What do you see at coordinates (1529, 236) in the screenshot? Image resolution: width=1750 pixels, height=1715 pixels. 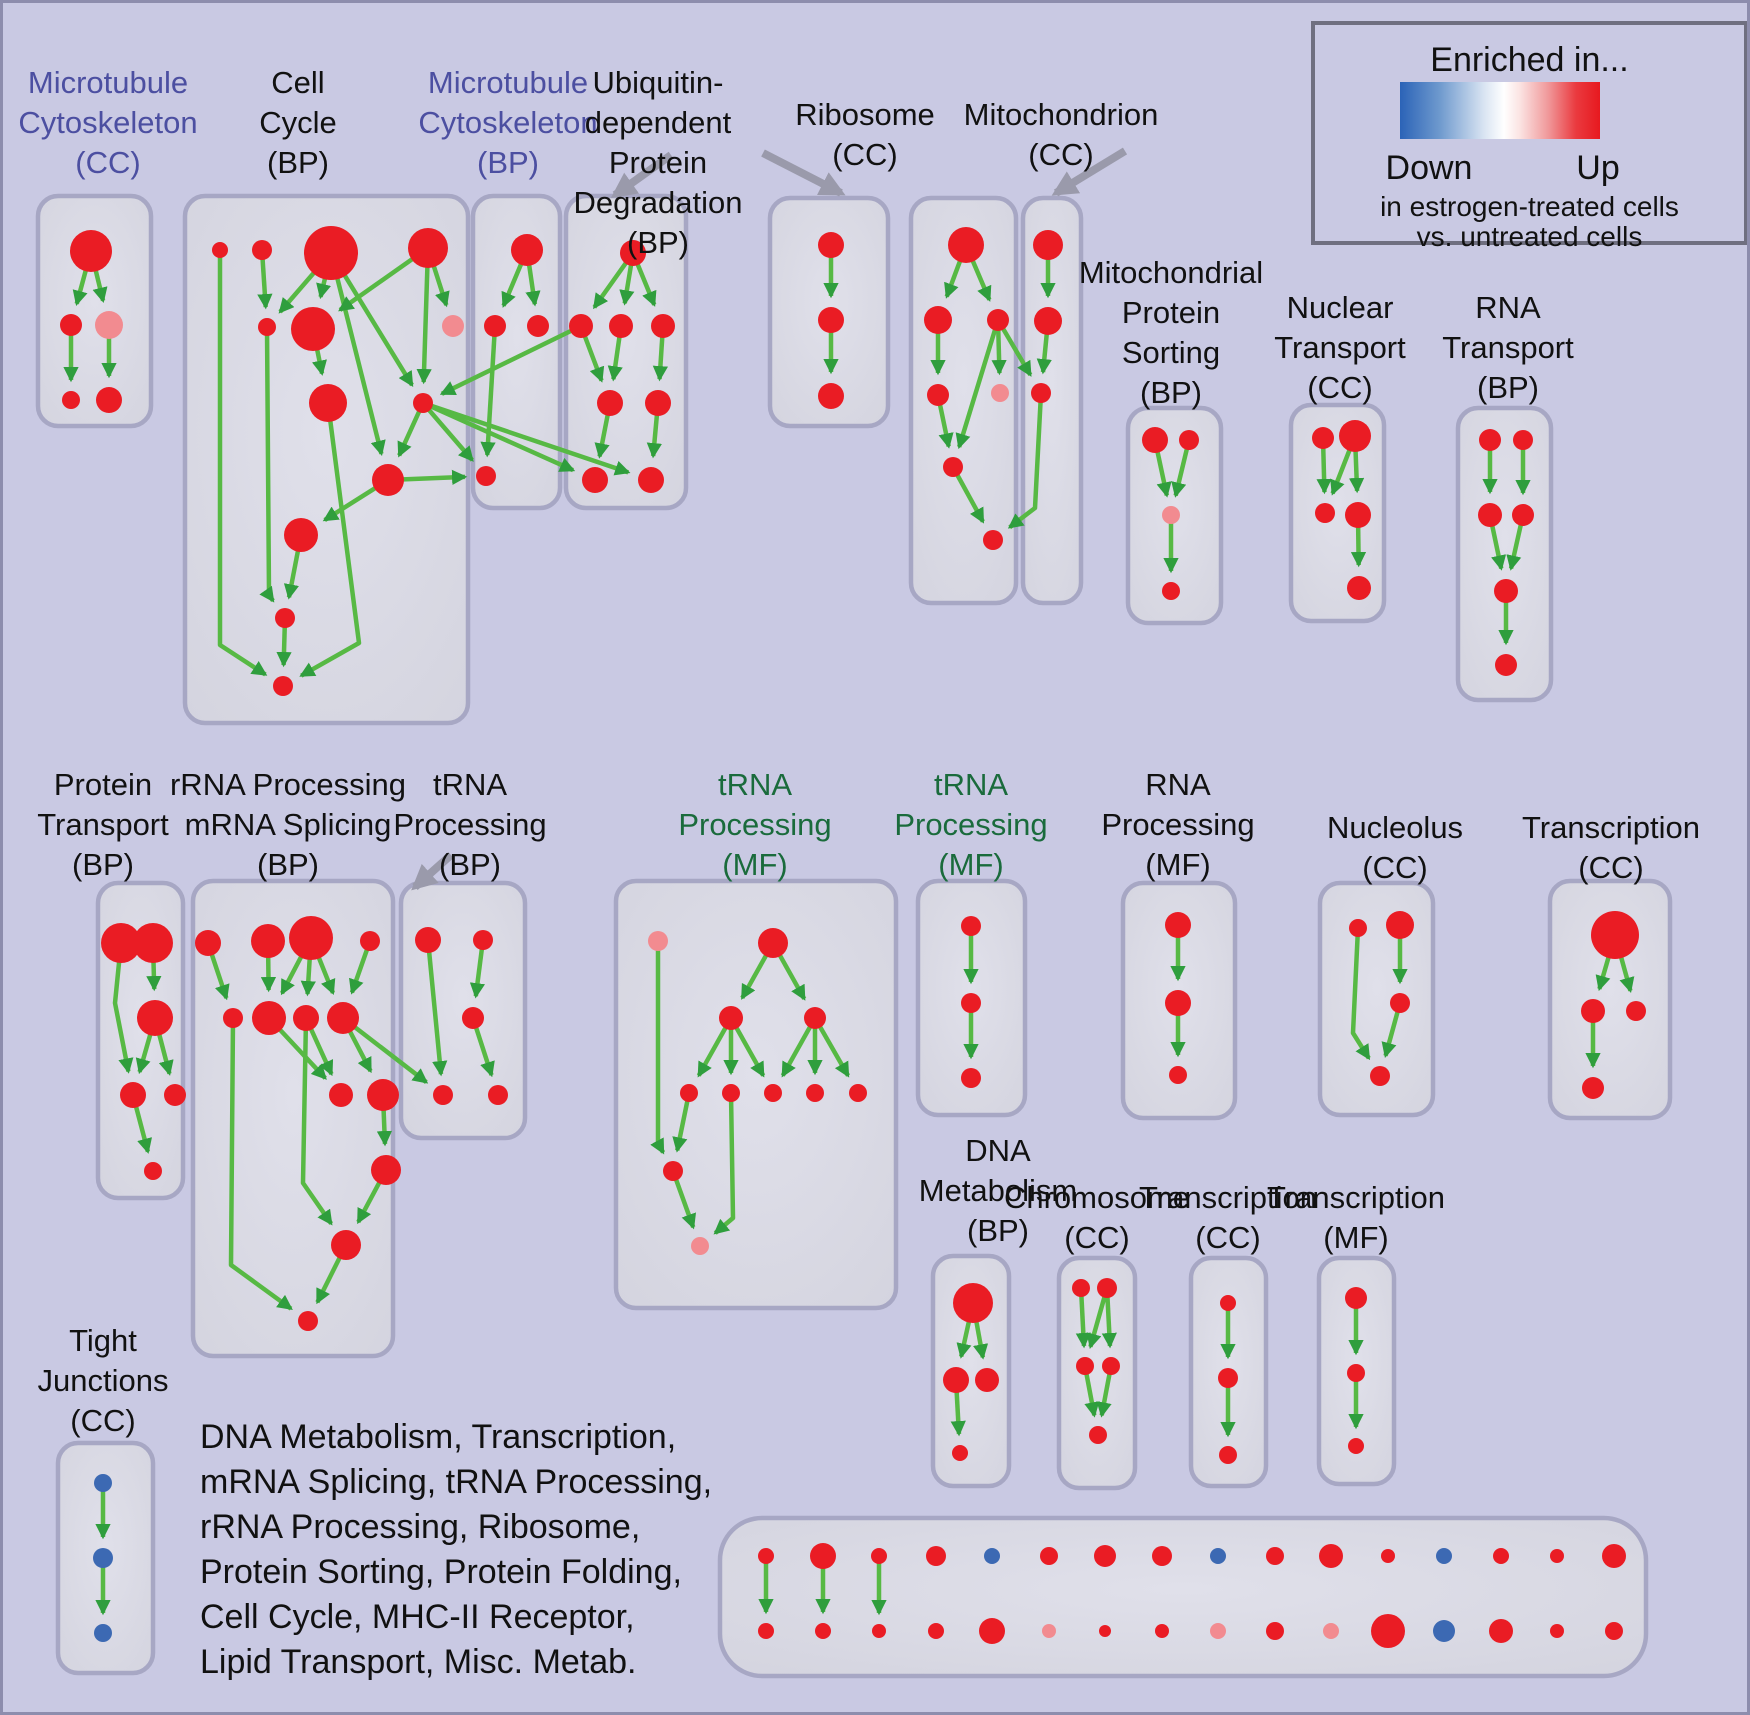 I see `legend-footer-line2: vs. untreated cells` at bounding box center [1529, 236].